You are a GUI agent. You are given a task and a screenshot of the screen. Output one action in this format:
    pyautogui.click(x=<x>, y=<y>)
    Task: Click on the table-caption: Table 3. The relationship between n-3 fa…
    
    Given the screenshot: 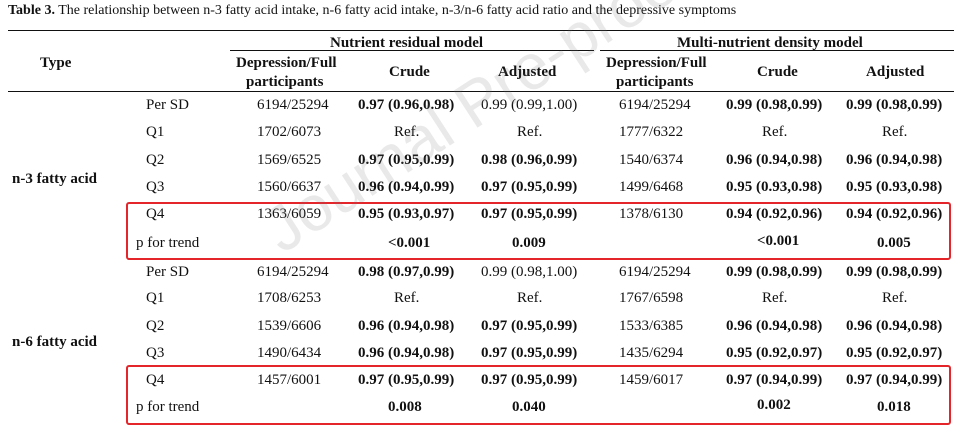 What is the action you would take?
    pyautogui.click(x=372, y=11)
    